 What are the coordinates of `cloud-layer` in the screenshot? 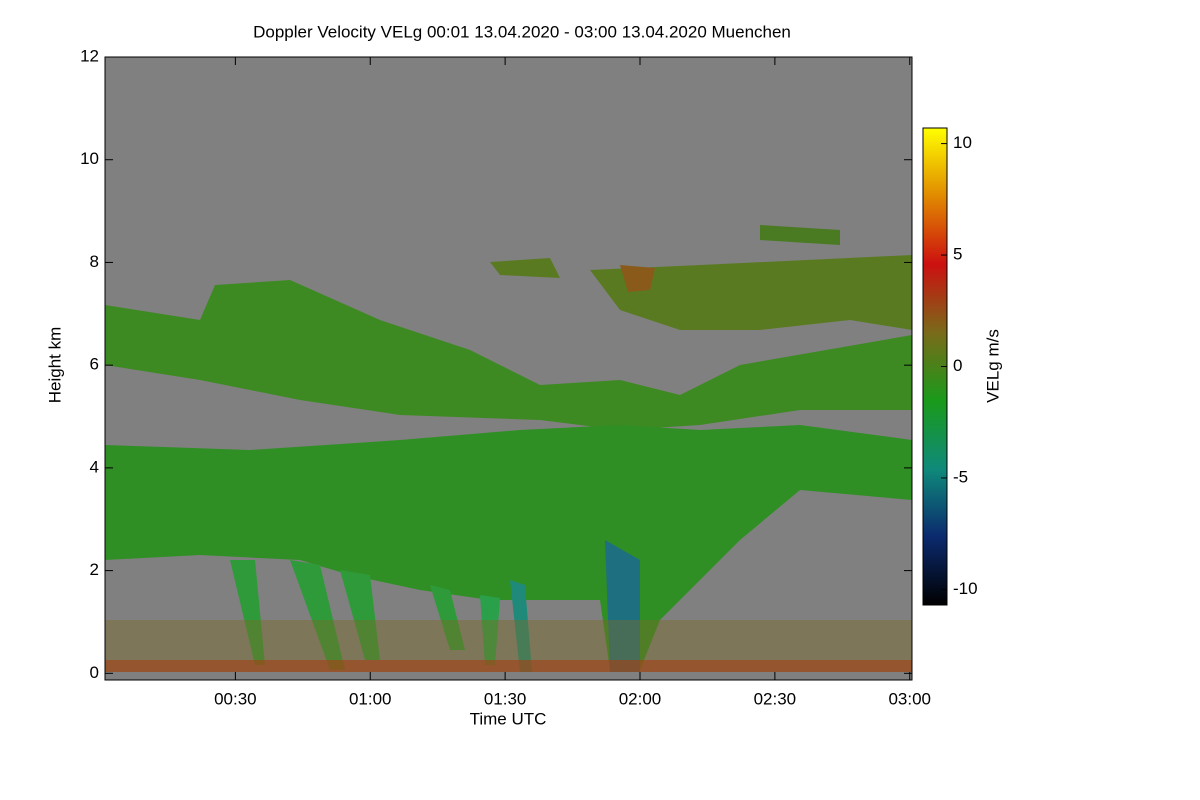 It's located at (508, 355).